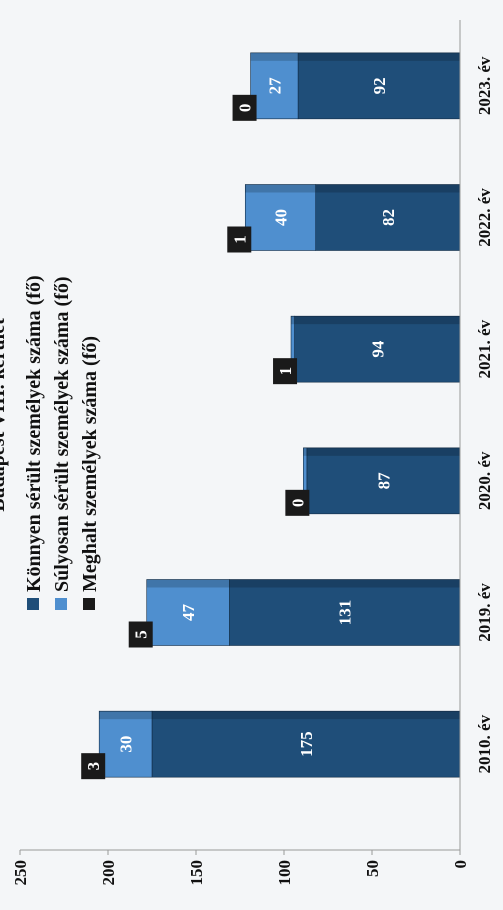 The image size is (503, 910). I want to click on y-tick-label: 50, so click(372, 868).